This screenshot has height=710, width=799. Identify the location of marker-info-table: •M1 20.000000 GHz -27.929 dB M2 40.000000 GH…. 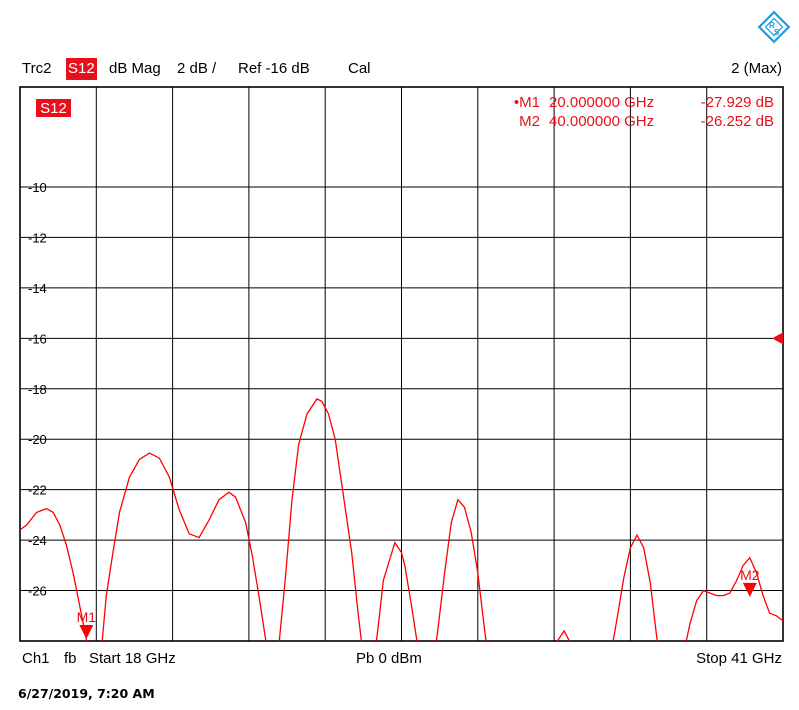
(644, 112).